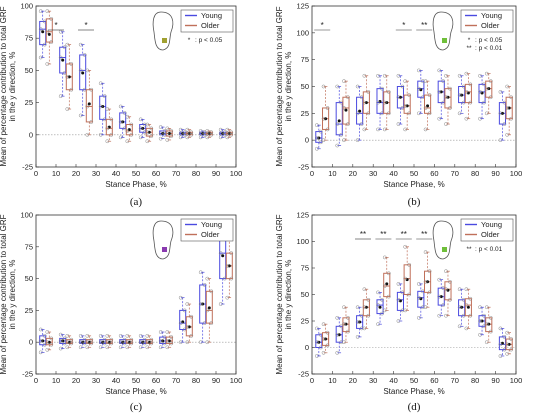  I want to click on y-tick-label: 25, so click(29, 102).